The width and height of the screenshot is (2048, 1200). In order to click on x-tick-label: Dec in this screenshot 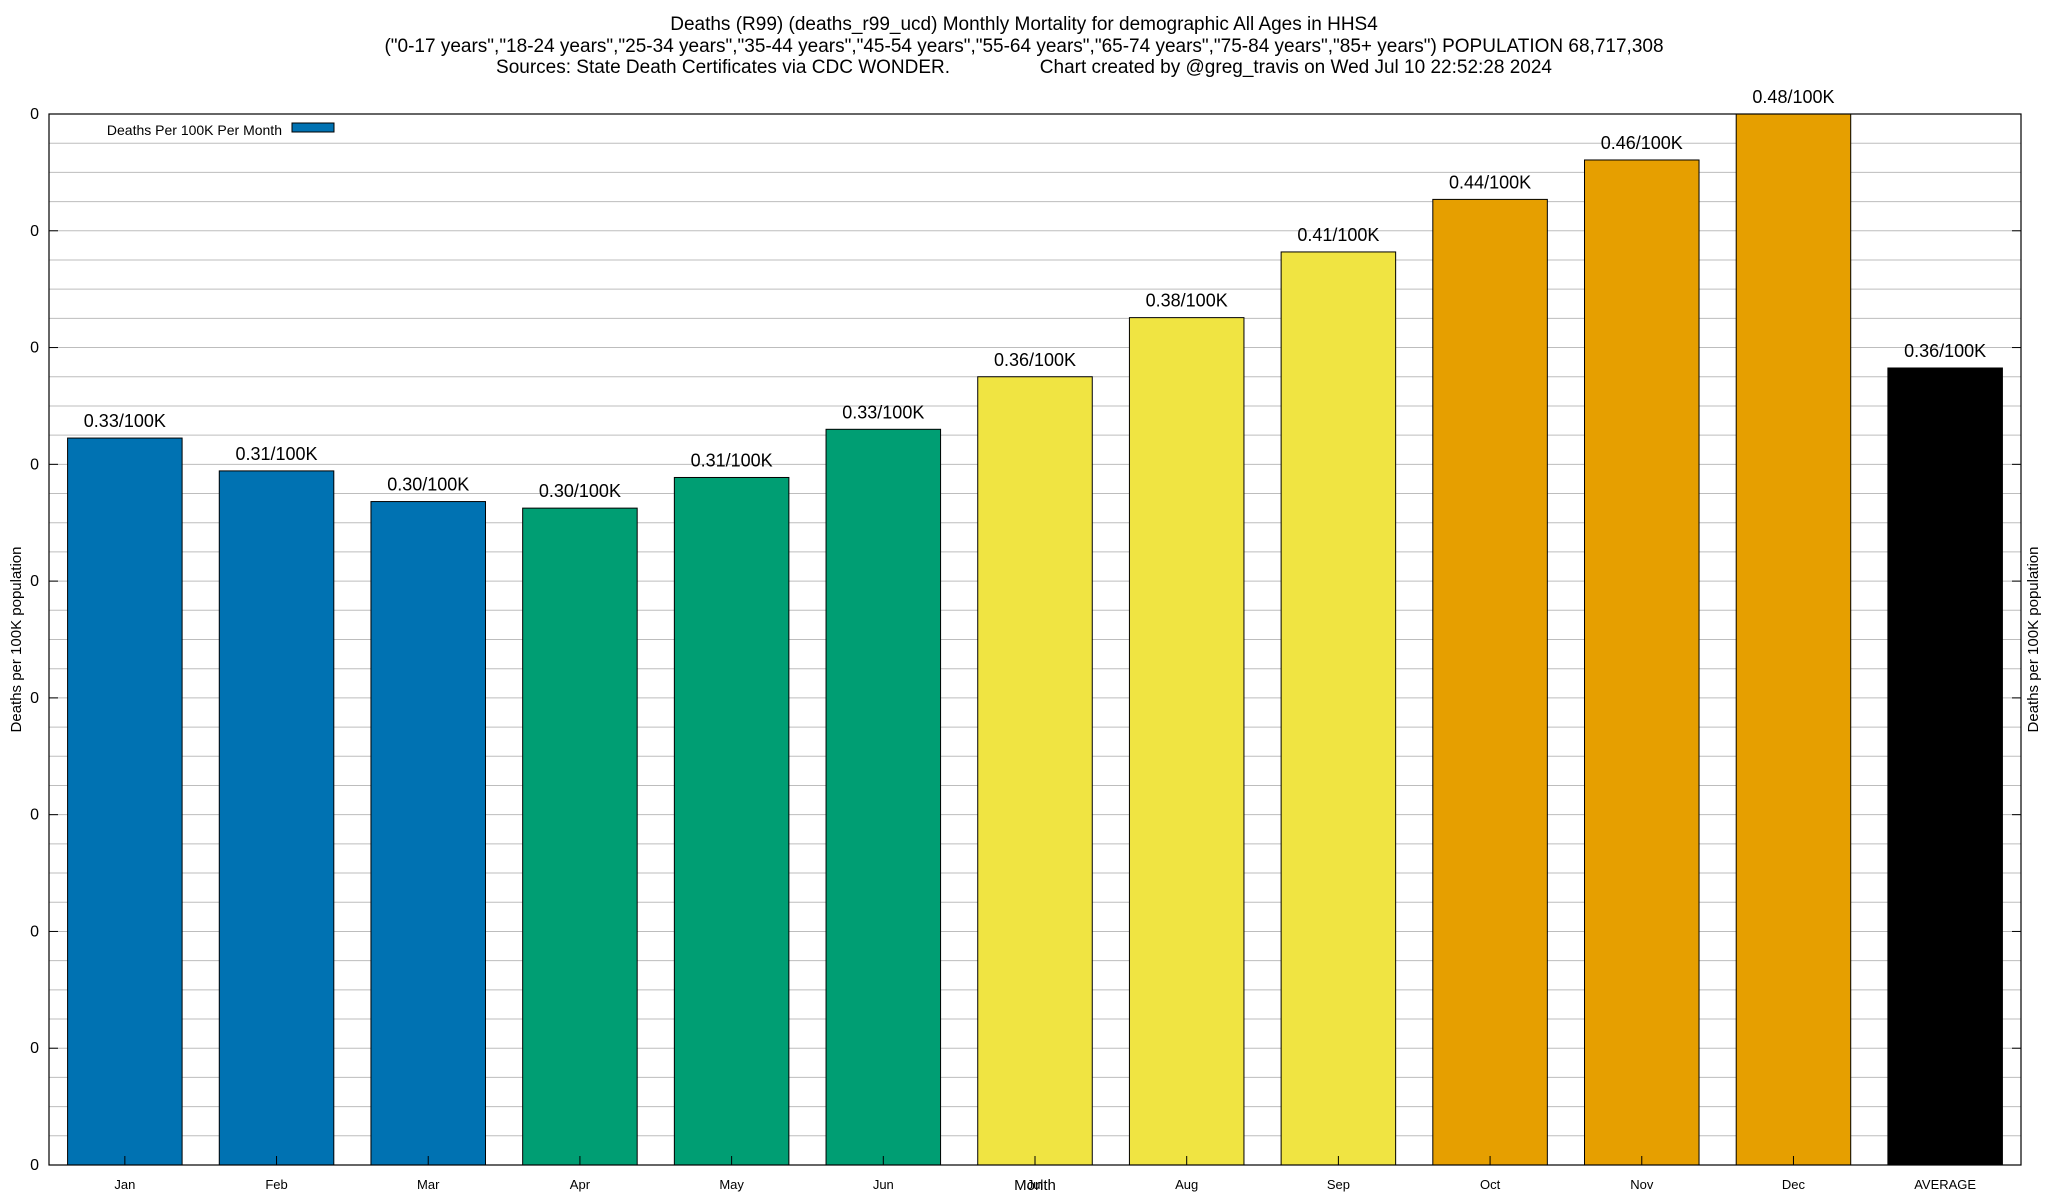, I will do `click(1794, 1184)`.